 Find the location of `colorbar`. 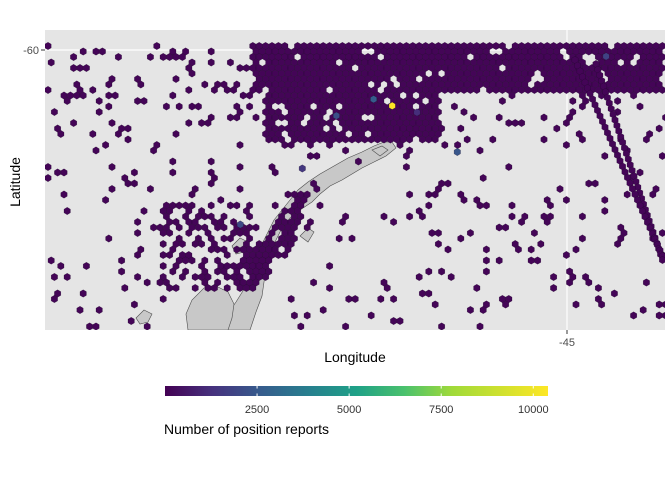

colorbar is located at coordinates (356, 391).